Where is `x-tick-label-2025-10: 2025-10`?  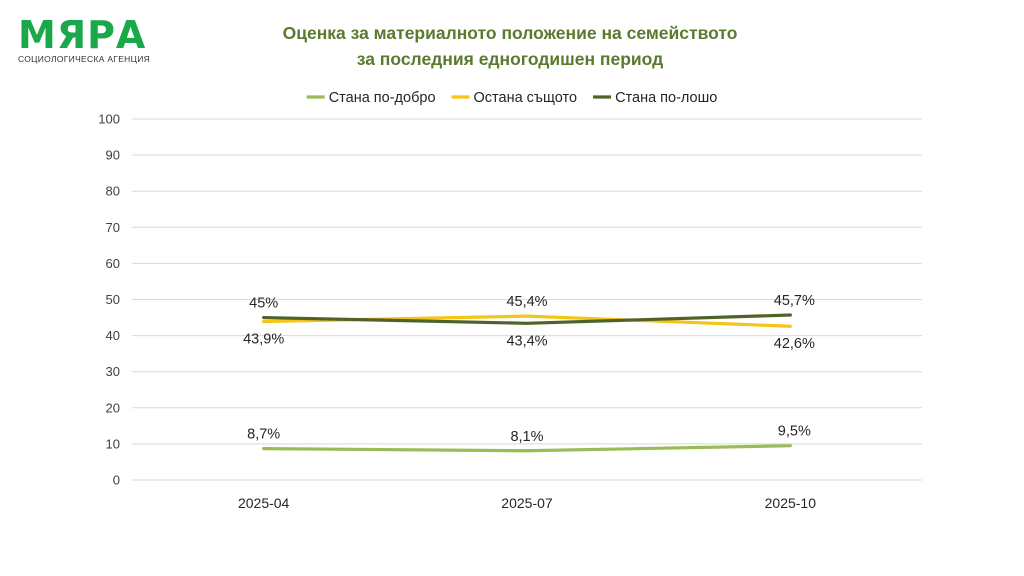 x-tick-label-2025-10: 2025-10 is located at coordinates (791, 503).